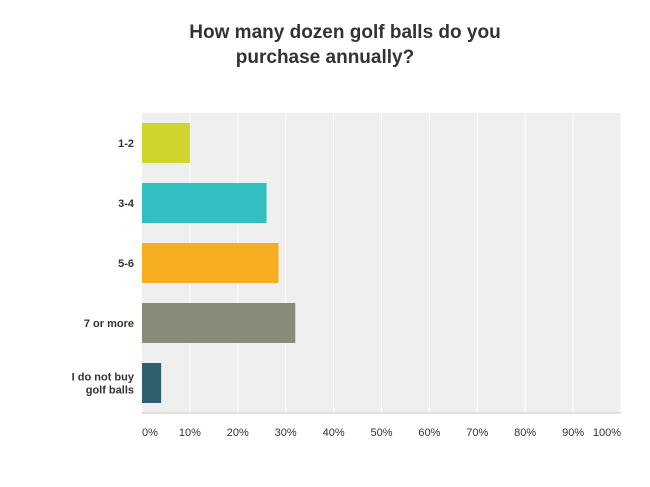  Describe the element at coordinates (190, 433) in the screenshot. I see `x-tick-label: 10%` at that location.